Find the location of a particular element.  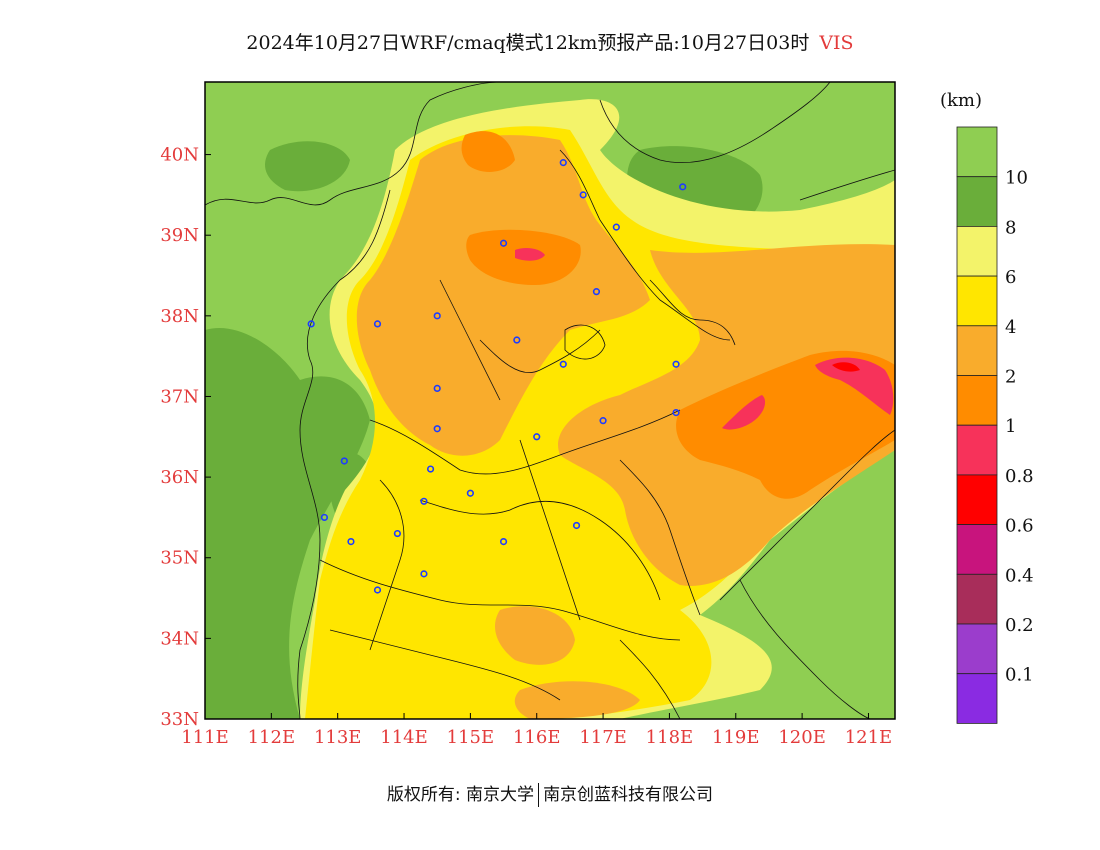

legend-label: 1 is located at coordinates (1010, 426).